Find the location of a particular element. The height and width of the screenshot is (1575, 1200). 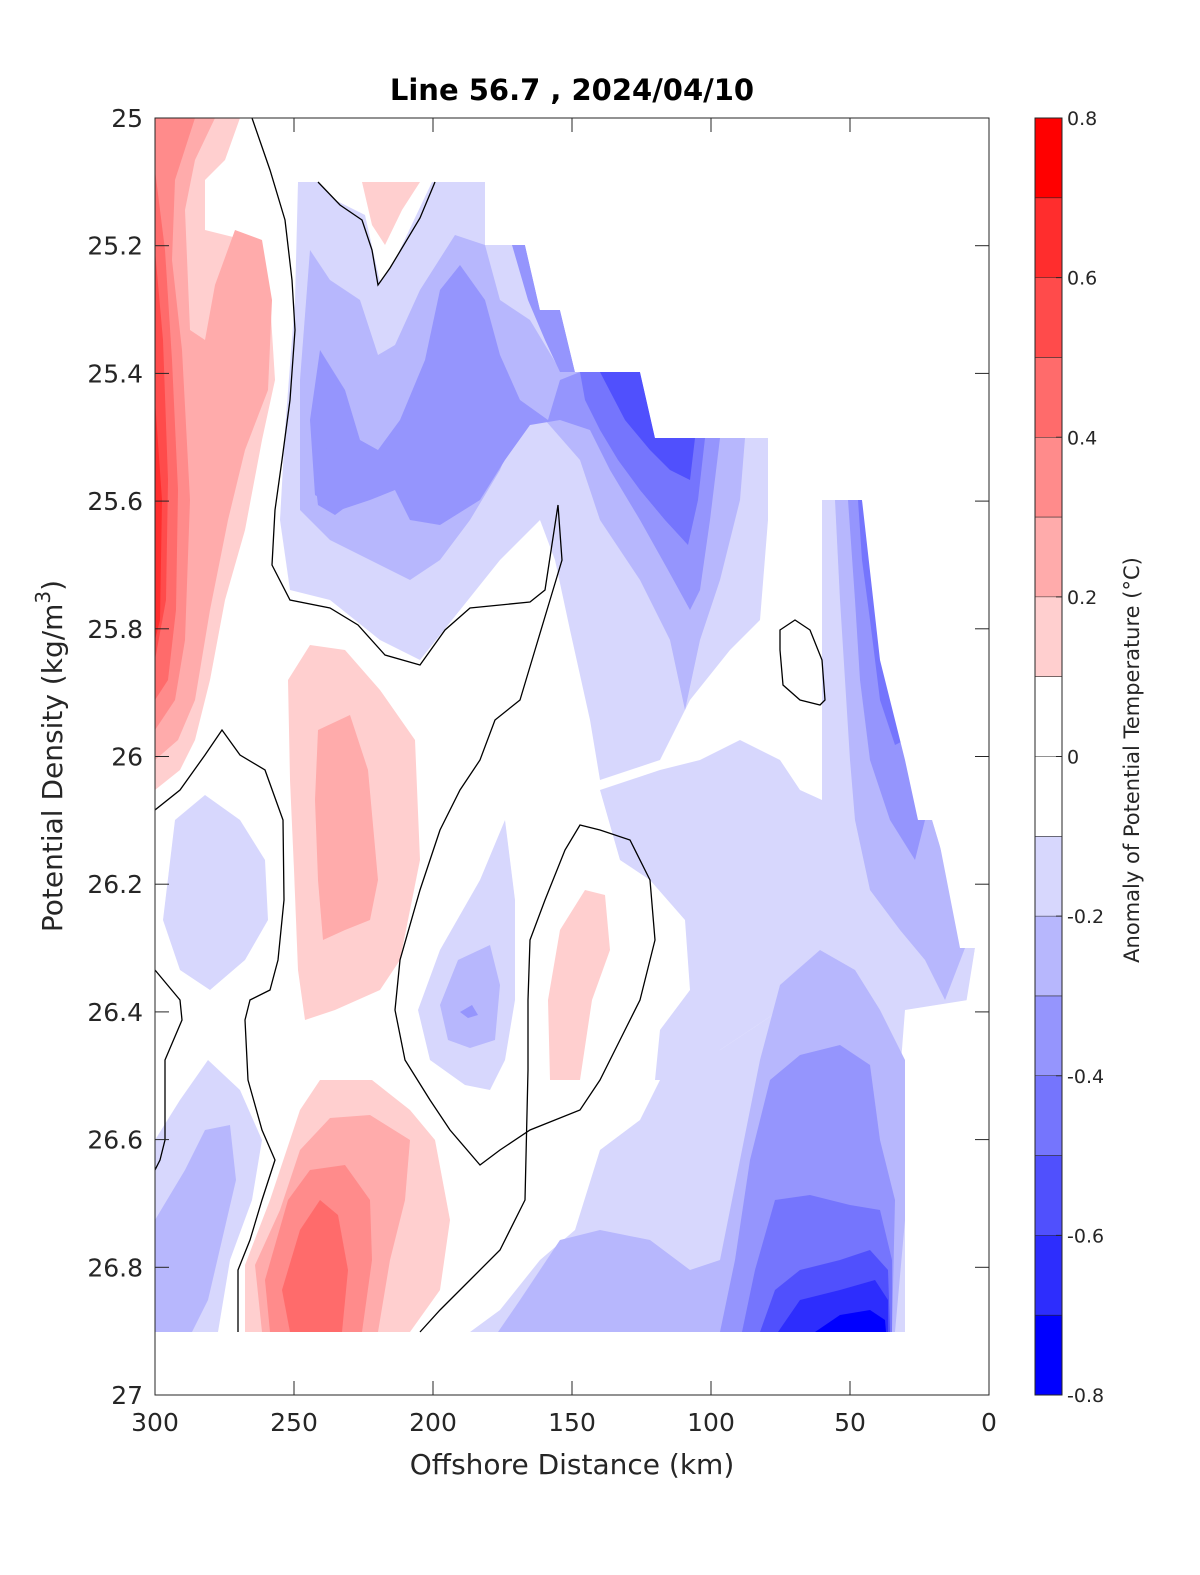

colorbar-tick-label: -0.6 is located at coordinates (1085, 1236).